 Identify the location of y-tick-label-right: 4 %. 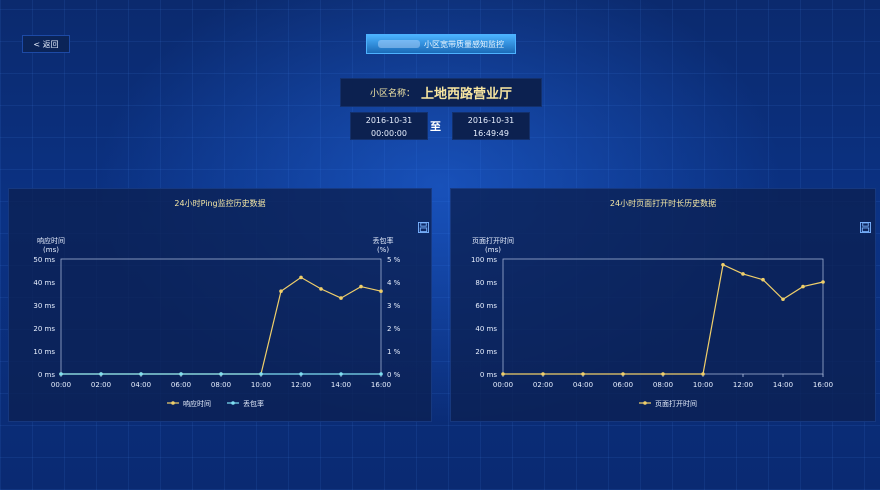
(394, 283).